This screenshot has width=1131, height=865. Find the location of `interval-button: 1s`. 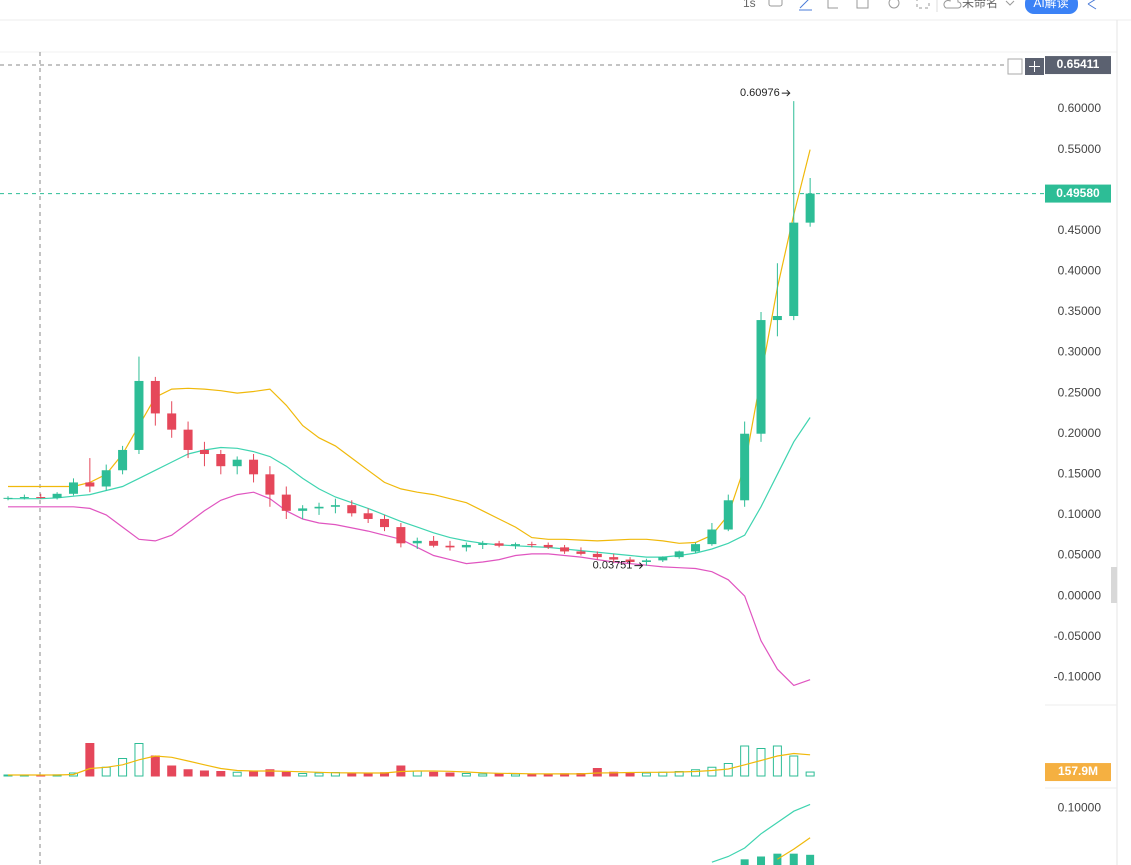

interval-button: 1s is located at coordinates (749, 5).